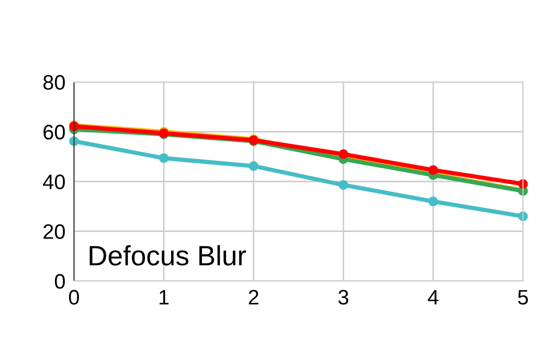  What do you see at coordinates (164, 297) in the screenshot?
I see `x-tick-label: 1` at bounding box center [164, 297].